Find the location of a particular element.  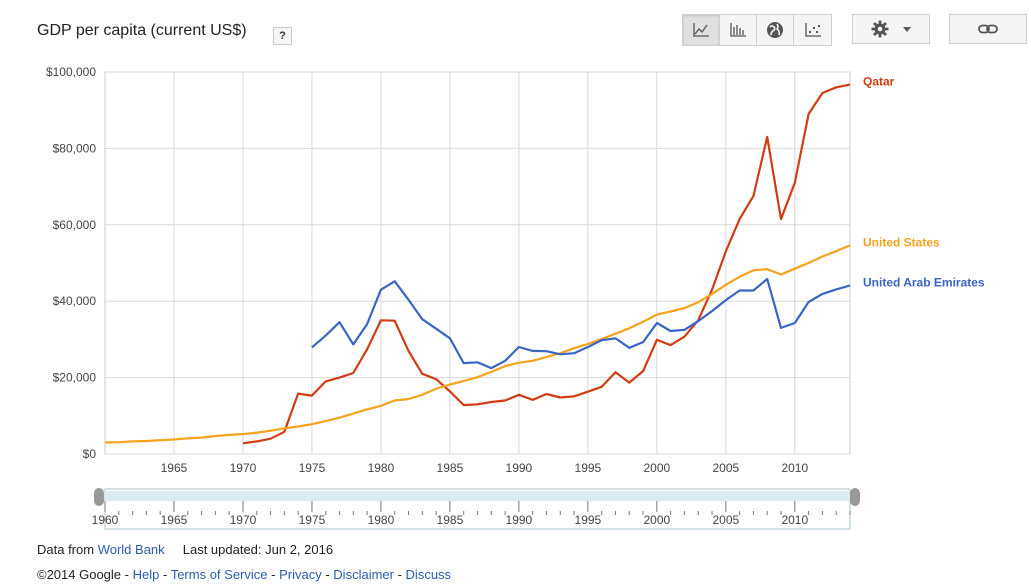

y-axis: $0 $20,000 $40,000 $60,000 $80,000 $100,000 is located at coordinates (71, 263).